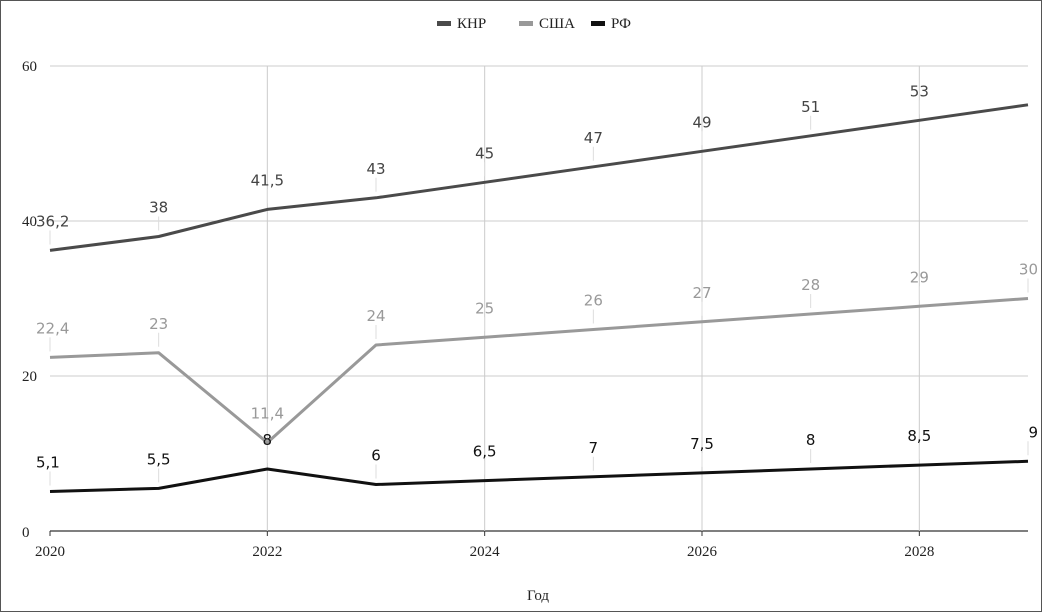 The width and height of the screenshot is (1042, 612). Describe the element at coordinates (1028, 270) in the screenshot. I see `data-label: 30` at that location.